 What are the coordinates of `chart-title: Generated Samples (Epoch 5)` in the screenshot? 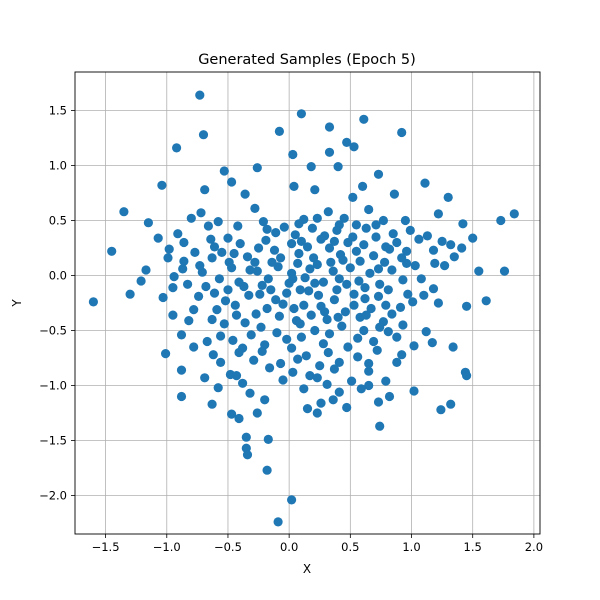 It's located at (307, 60).